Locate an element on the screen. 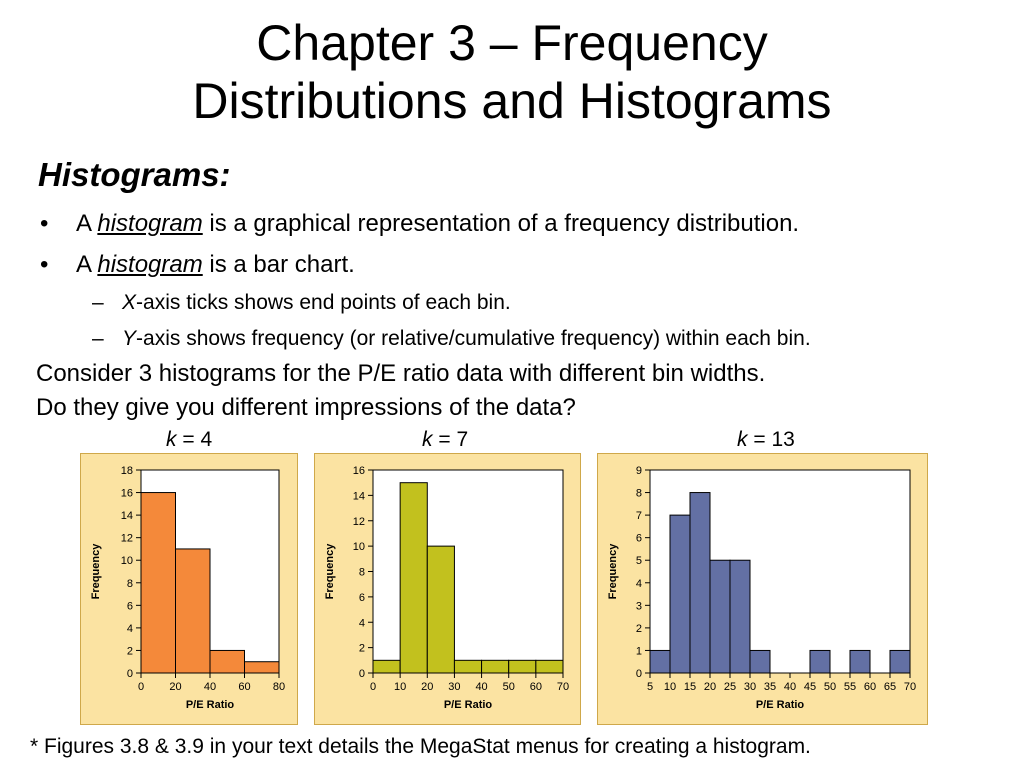  x-tick-label: 65 is located at coordinates (890, 687).